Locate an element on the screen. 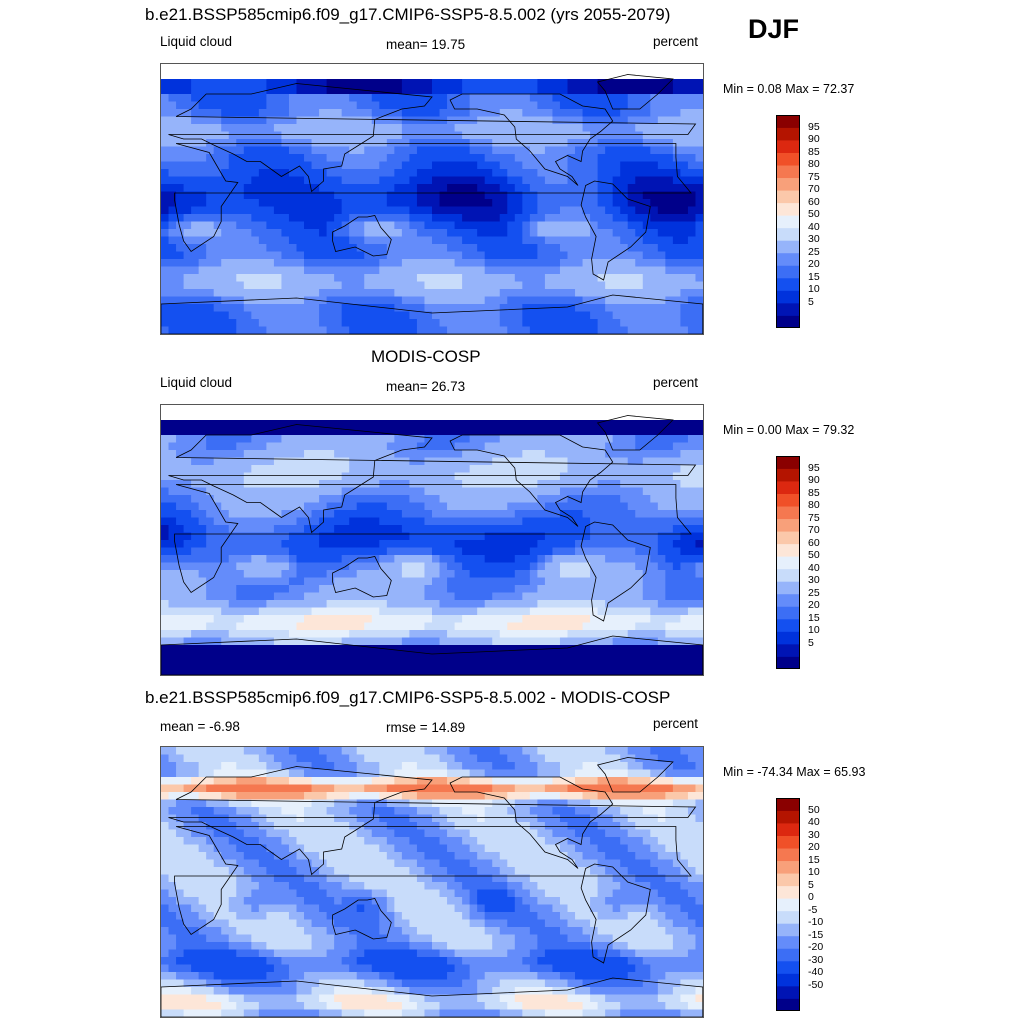 The width and height of the screenshot is (1024, 1024). colorbar-tick-label: 60 is located at coordinates (814, 201).